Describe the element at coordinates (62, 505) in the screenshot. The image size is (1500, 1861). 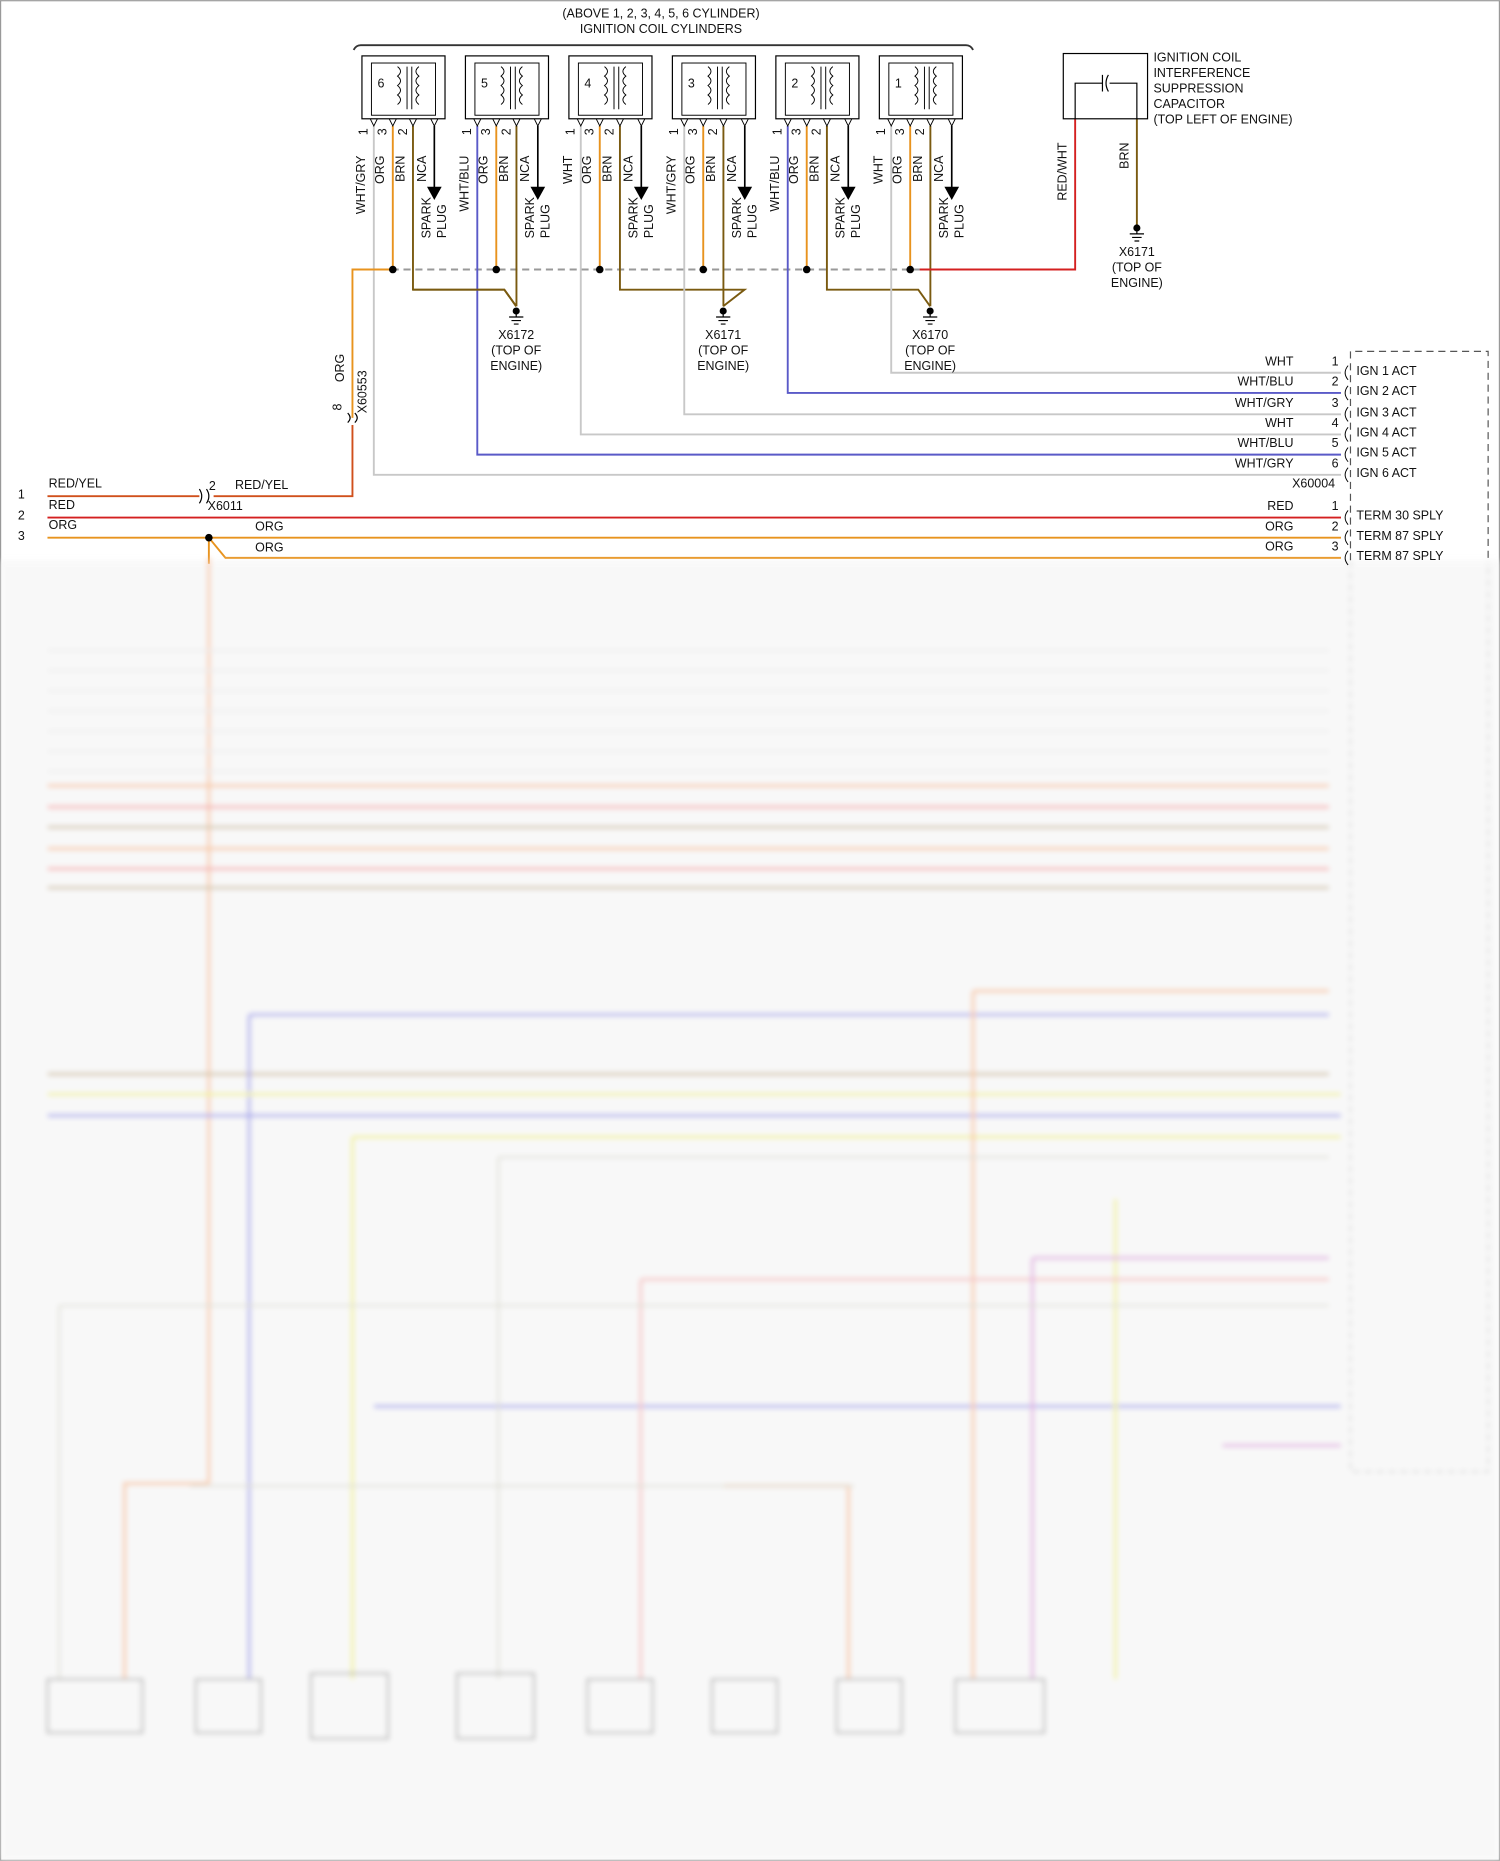
I see `wire-label: RED` at that location.